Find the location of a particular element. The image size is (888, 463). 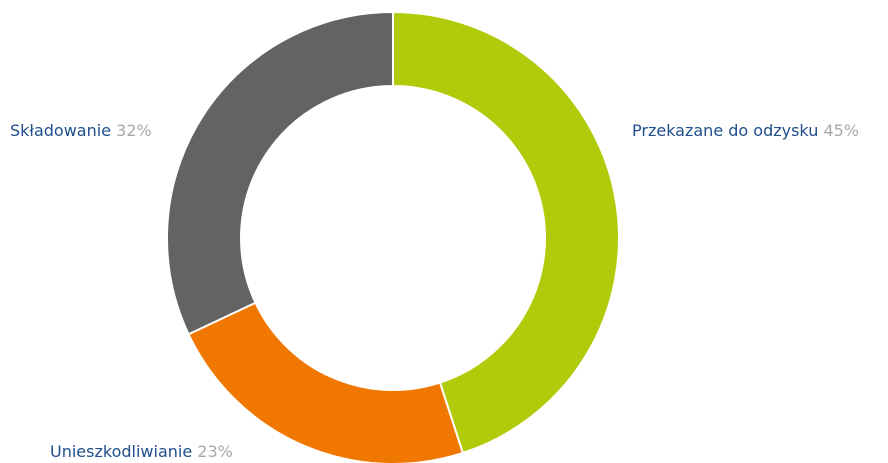

slice-label: Przekazane do odzysku 45% is located at coordinates (745, 130).